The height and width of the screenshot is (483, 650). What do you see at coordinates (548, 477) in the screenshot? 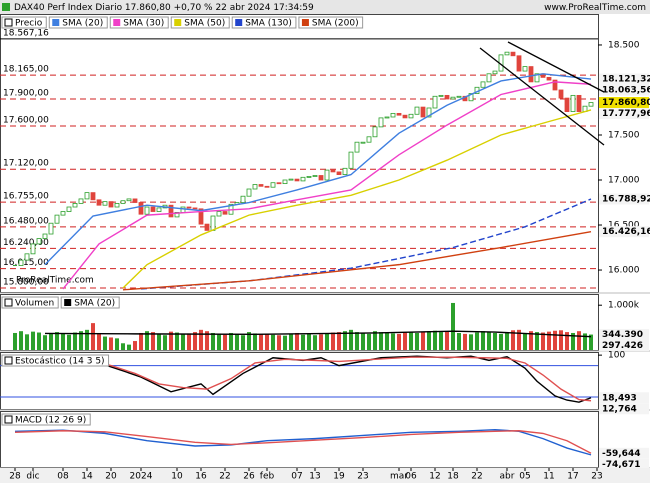
I see `x-tick-label: 11` at bounding box center [548, 477].